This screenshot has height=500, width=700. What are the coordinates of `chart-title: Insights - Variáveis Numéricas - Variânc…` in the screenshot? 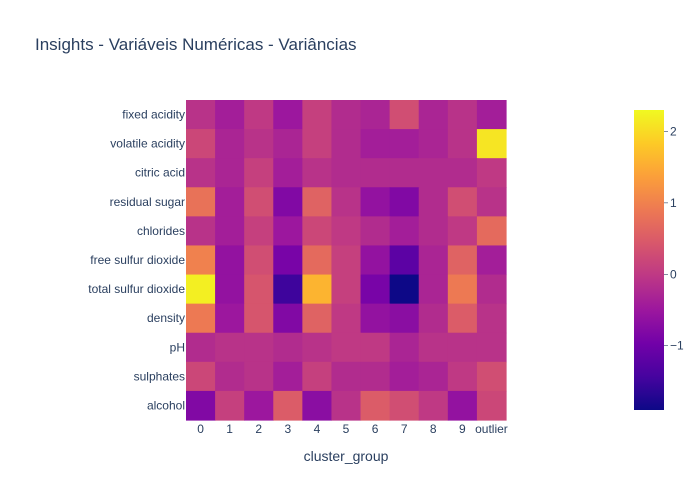 It's located at (196, 44).